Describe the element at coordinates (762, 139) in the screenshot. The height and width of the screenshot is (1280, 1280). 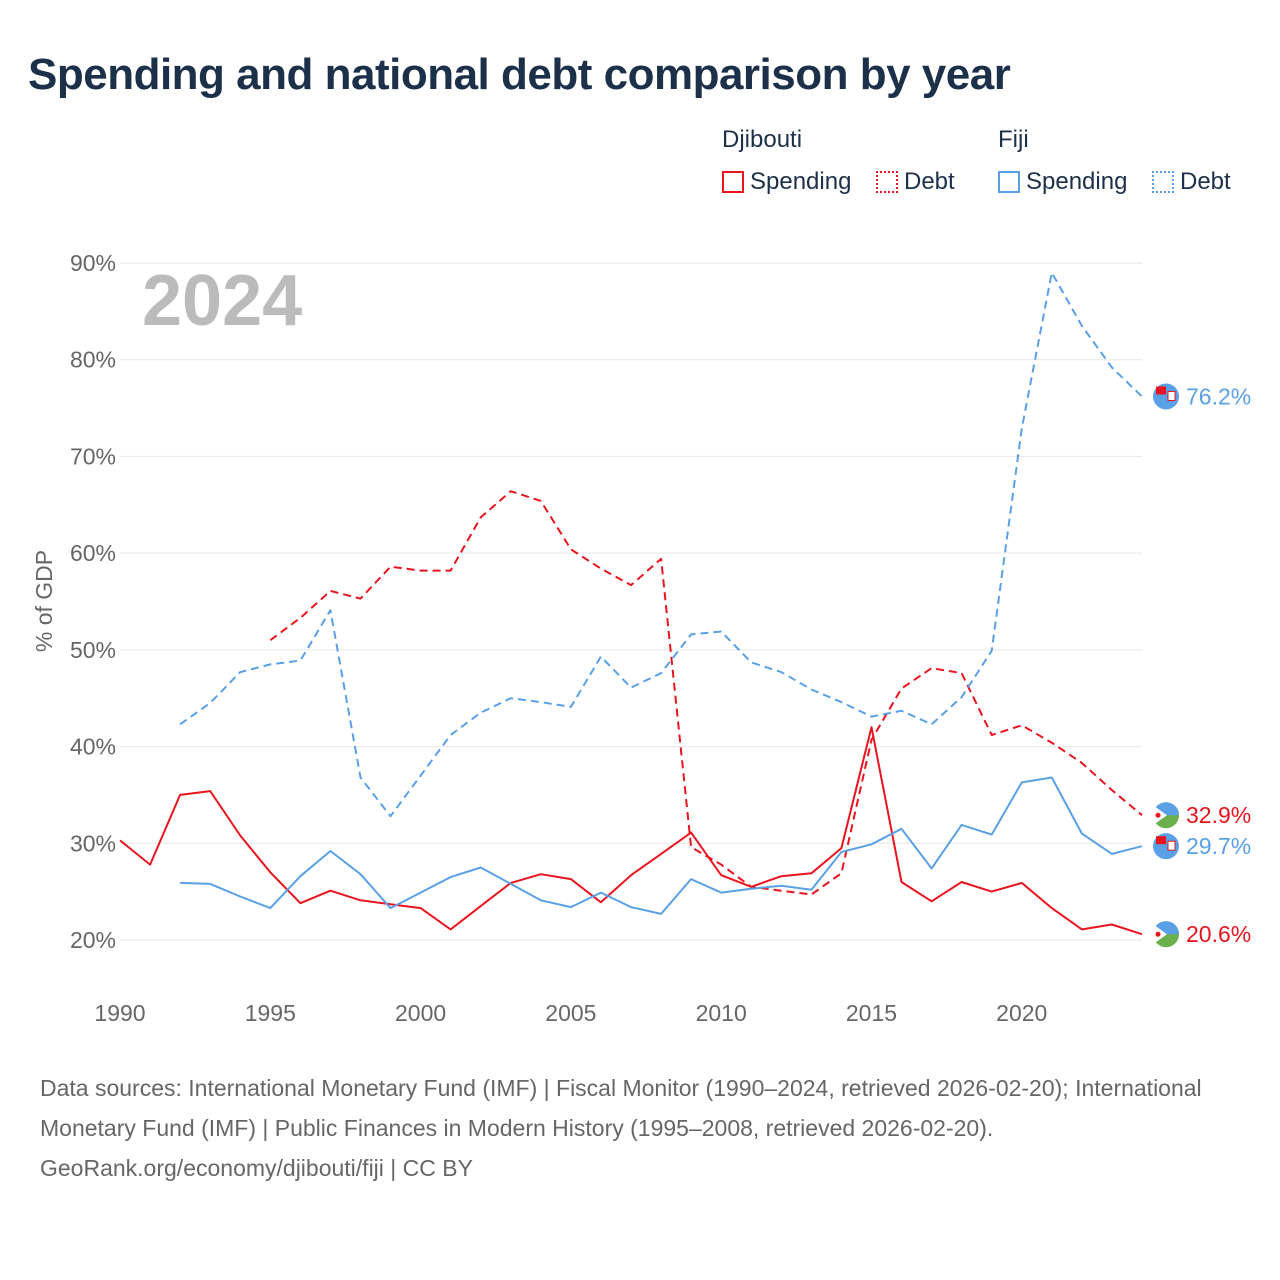
I see `legend-group-title: Djibouti` at that location.